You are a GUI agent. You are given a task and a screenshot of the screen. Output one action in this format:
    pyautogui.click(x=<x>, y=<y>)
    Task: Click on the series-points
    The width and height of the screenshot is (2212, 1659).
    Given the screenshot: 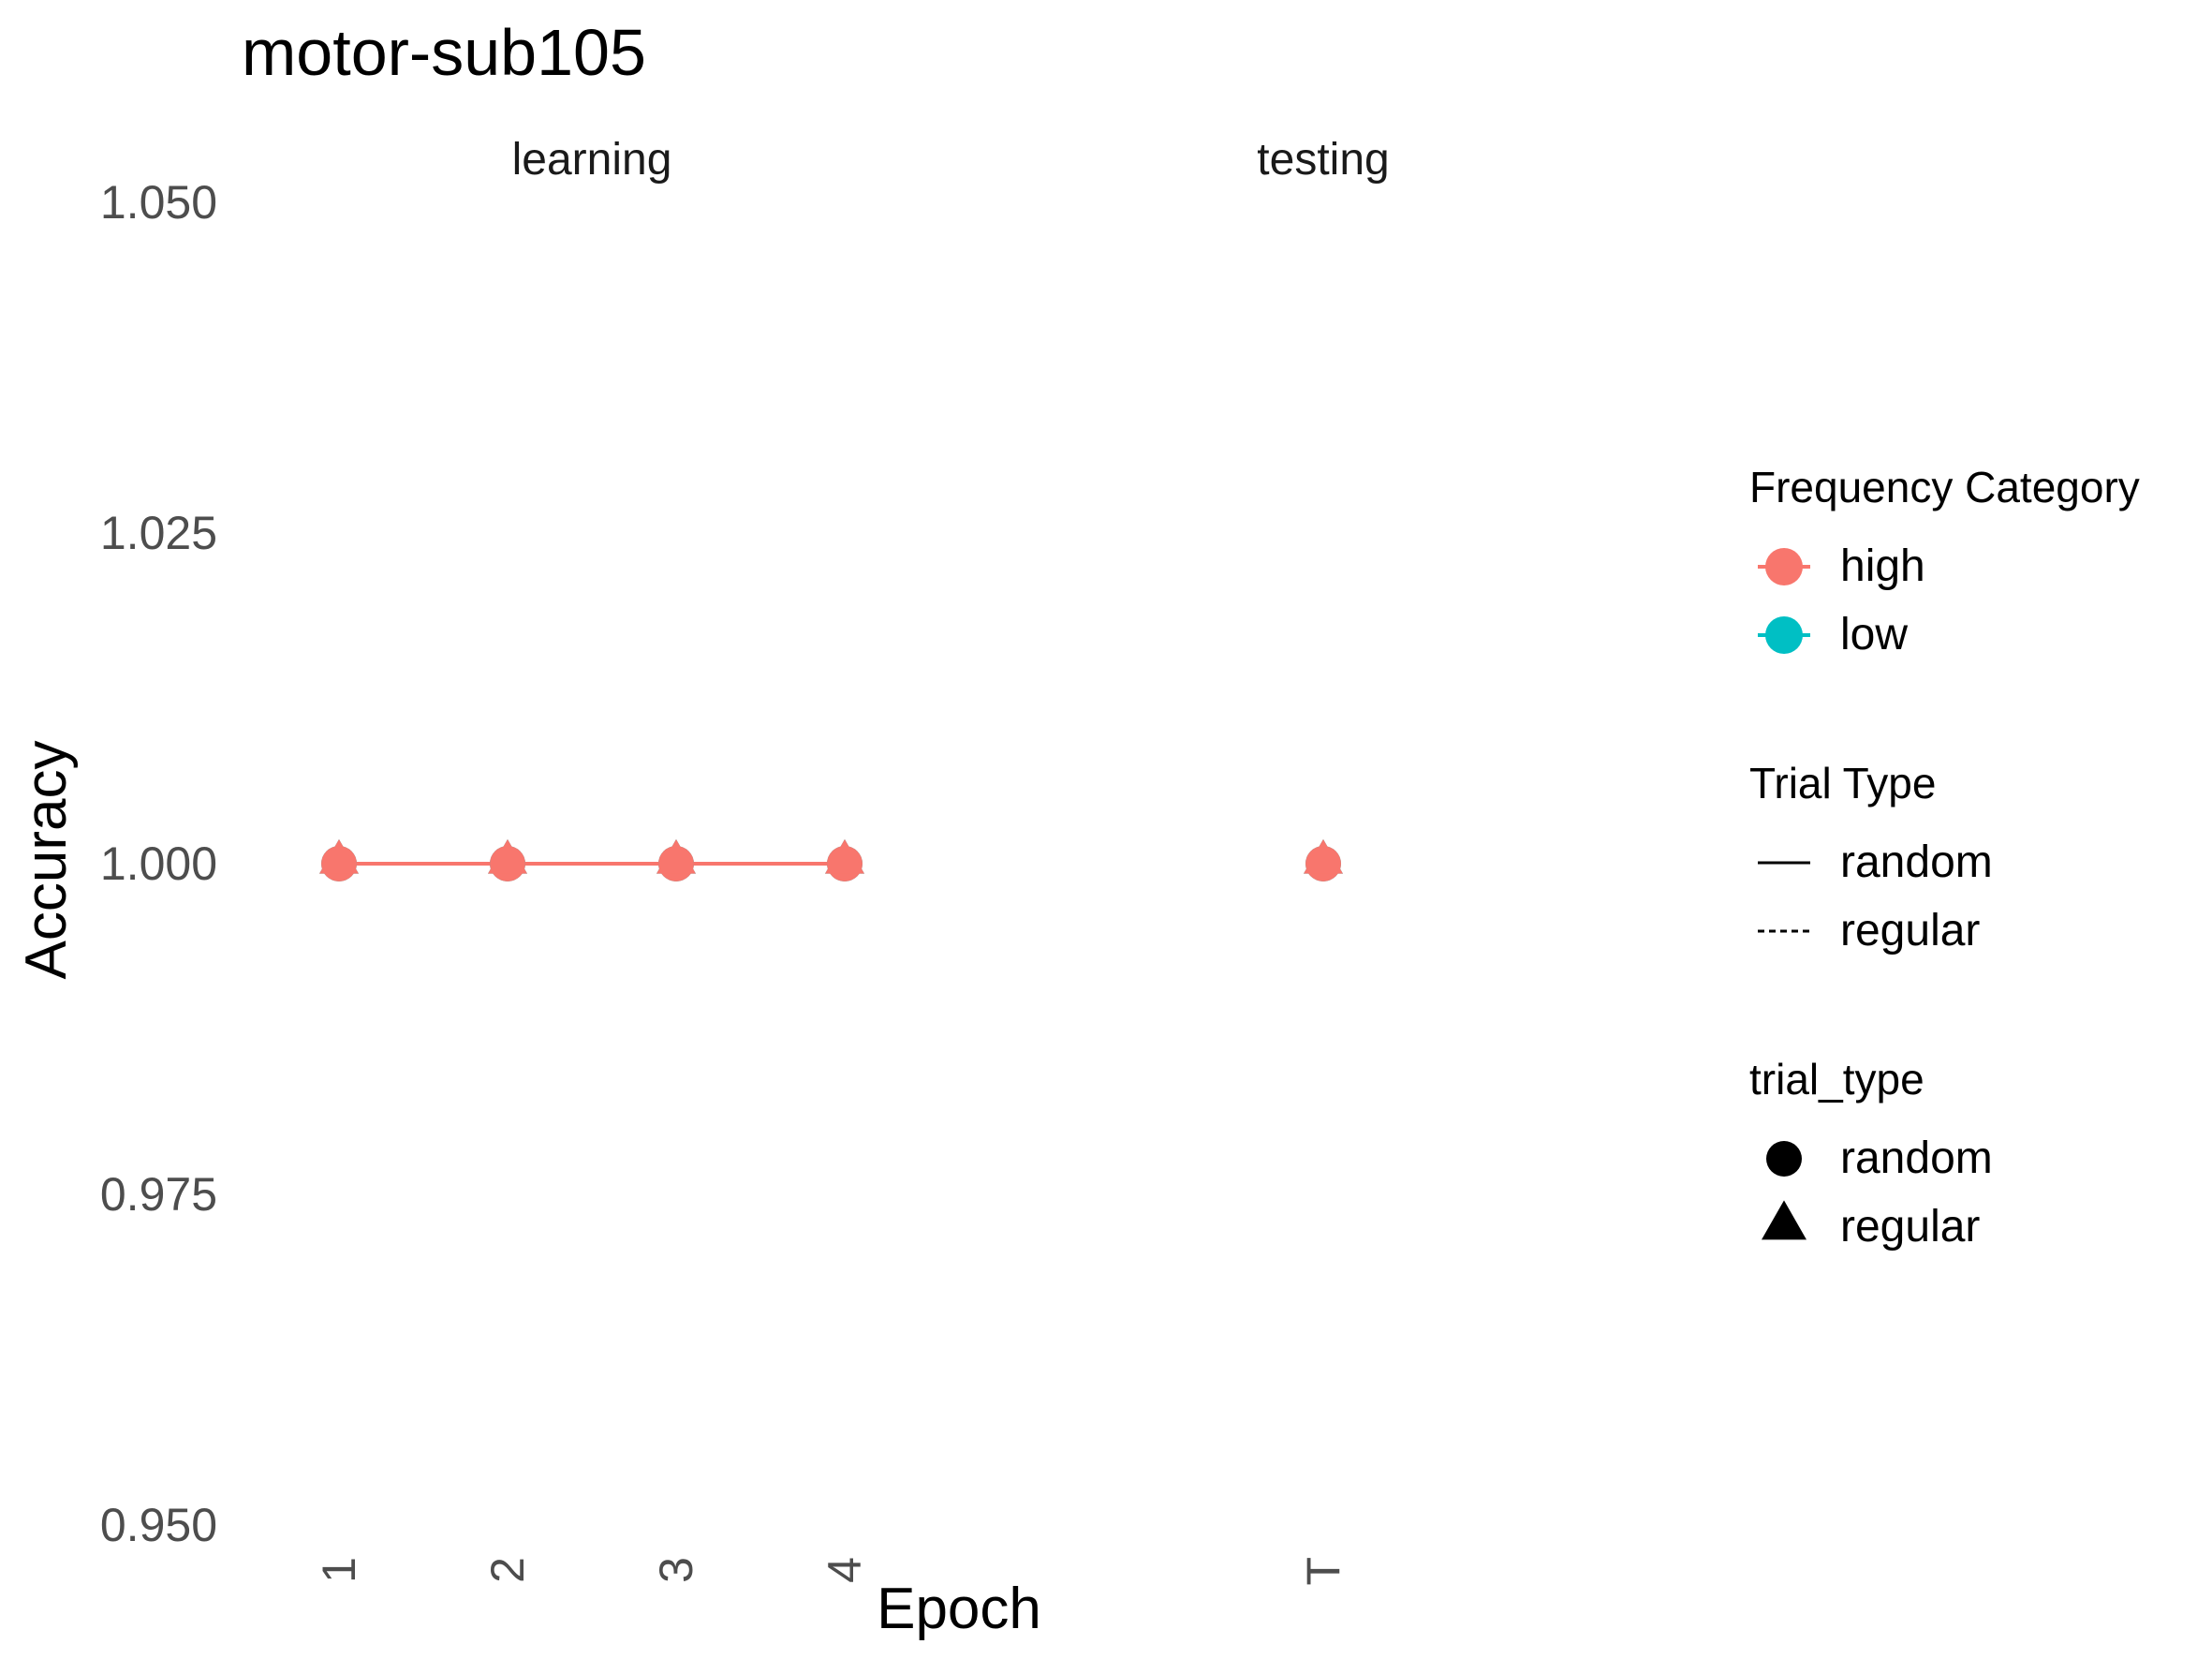 What is the action you would take?
    pyautogui.click(x=831, y=860)
    